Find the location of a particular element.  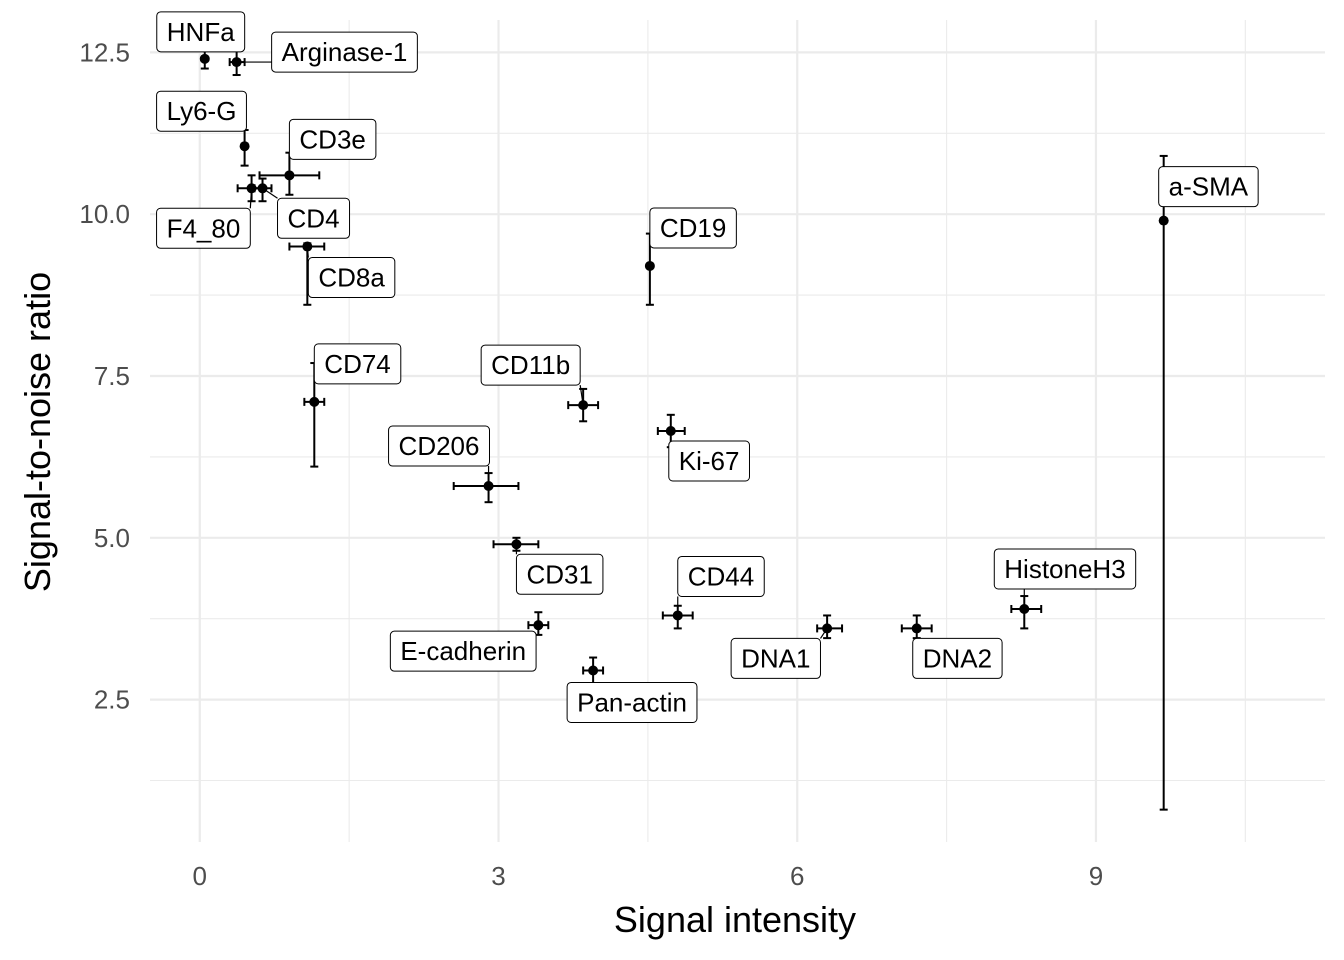

point-label-text: Arginase-1 is located at coordinates (345, 52).